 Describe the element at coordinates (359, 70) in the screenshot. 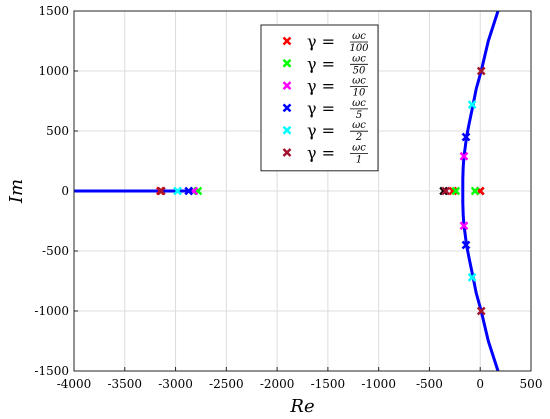

I see `legend-fraction-den: 50` at that location.